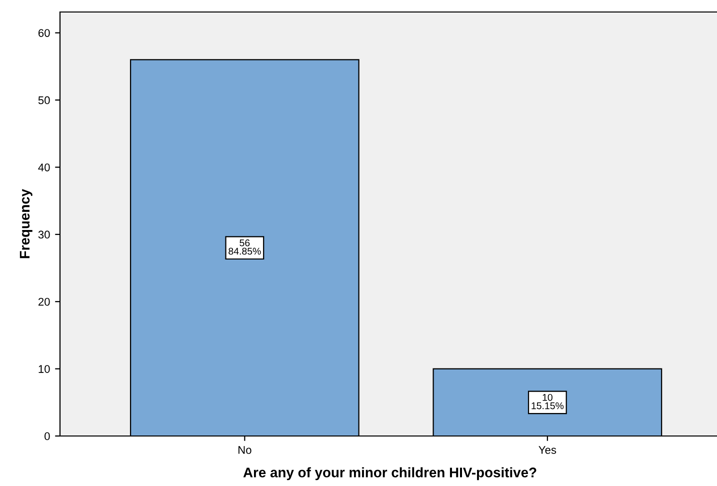 Image resolution: width=717 pixels, height=486 pixels. Describe the element at coordinates (44, 302) in the screenshot. I see `y-tick-label: 20` at that location.